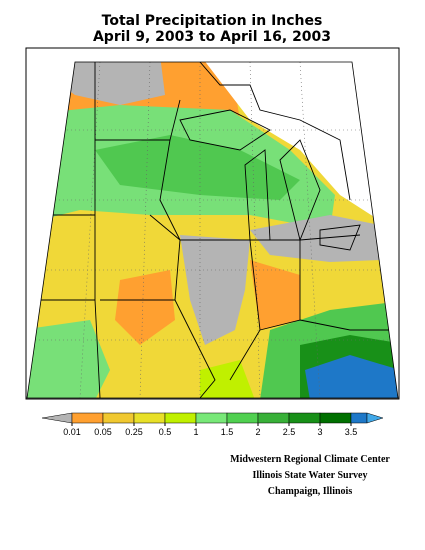 Image resolution: width=425 pixels, height=550 pixels. Describe the element at coordinates (134, 432) in the screenshot. I see `colorbar-tick-label: 0.25` at that location.